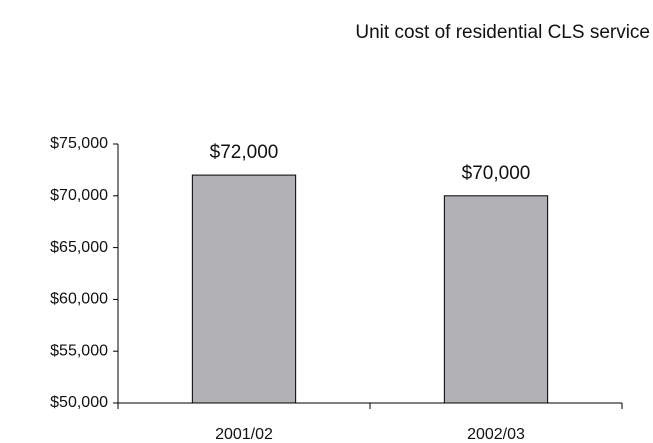  I want to click on chart-title: Unit cost of residential CLS service, so click(502, 32).